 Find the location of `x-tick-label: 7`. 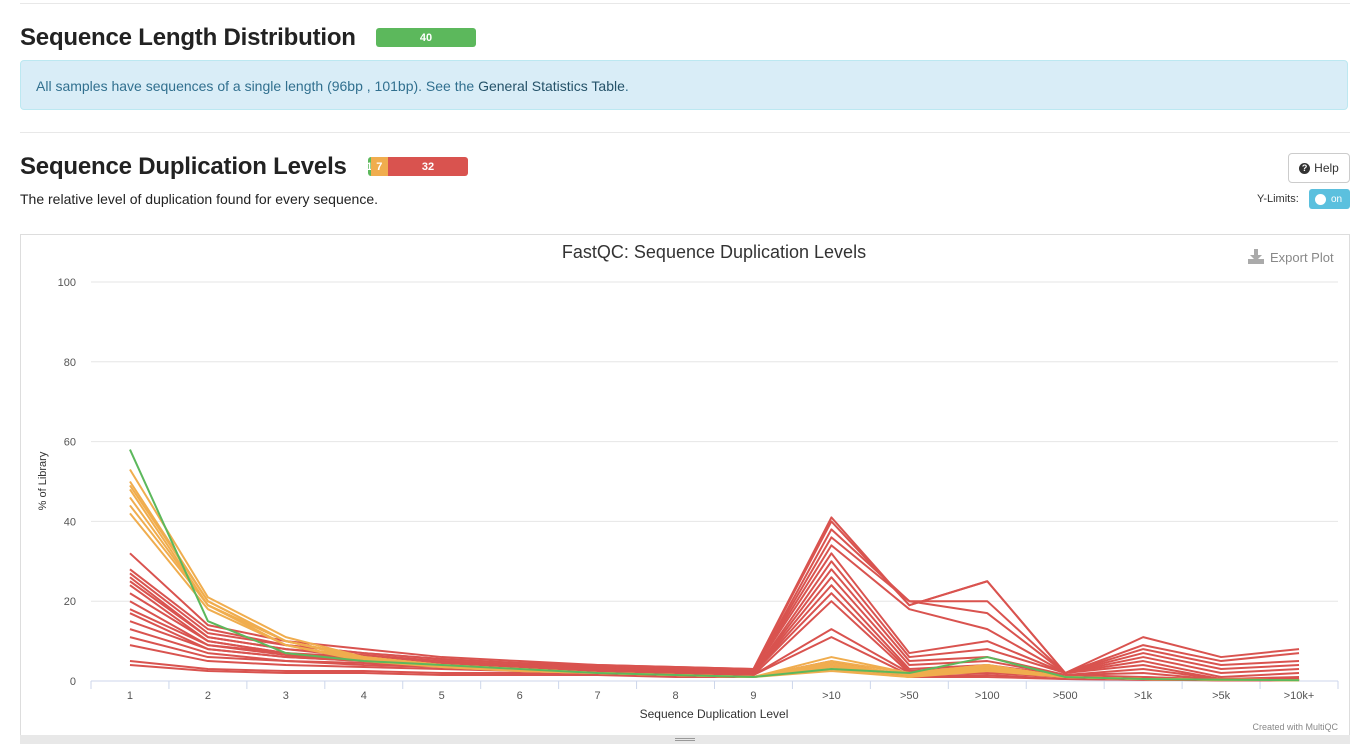

x-tick-label: 7 is located at coordinates (598, 696).